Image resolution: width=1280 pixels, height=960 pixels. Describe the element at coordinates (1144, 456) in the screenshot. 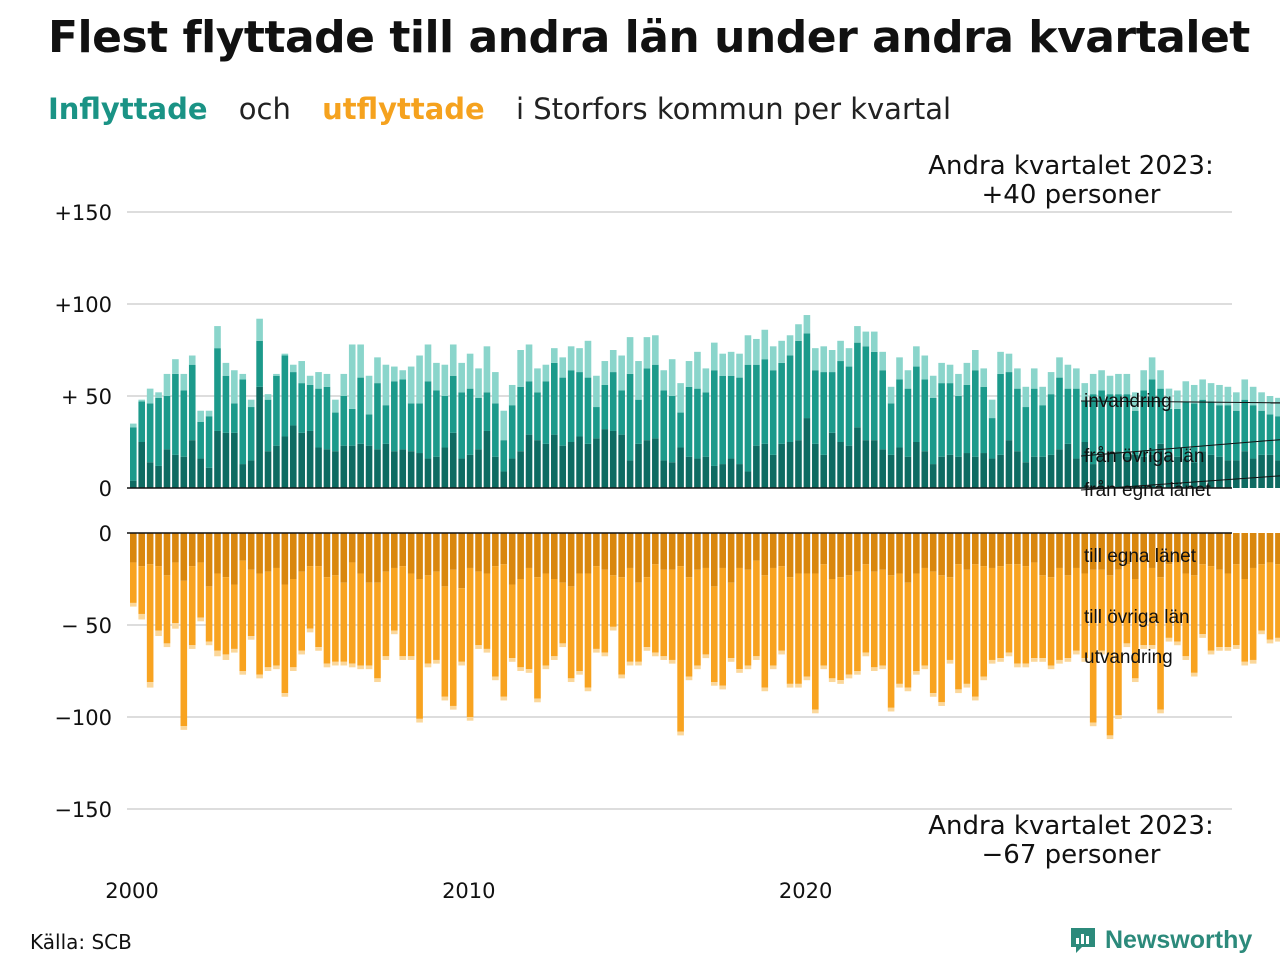

I see `series-label-top: från övriga län` at that location.